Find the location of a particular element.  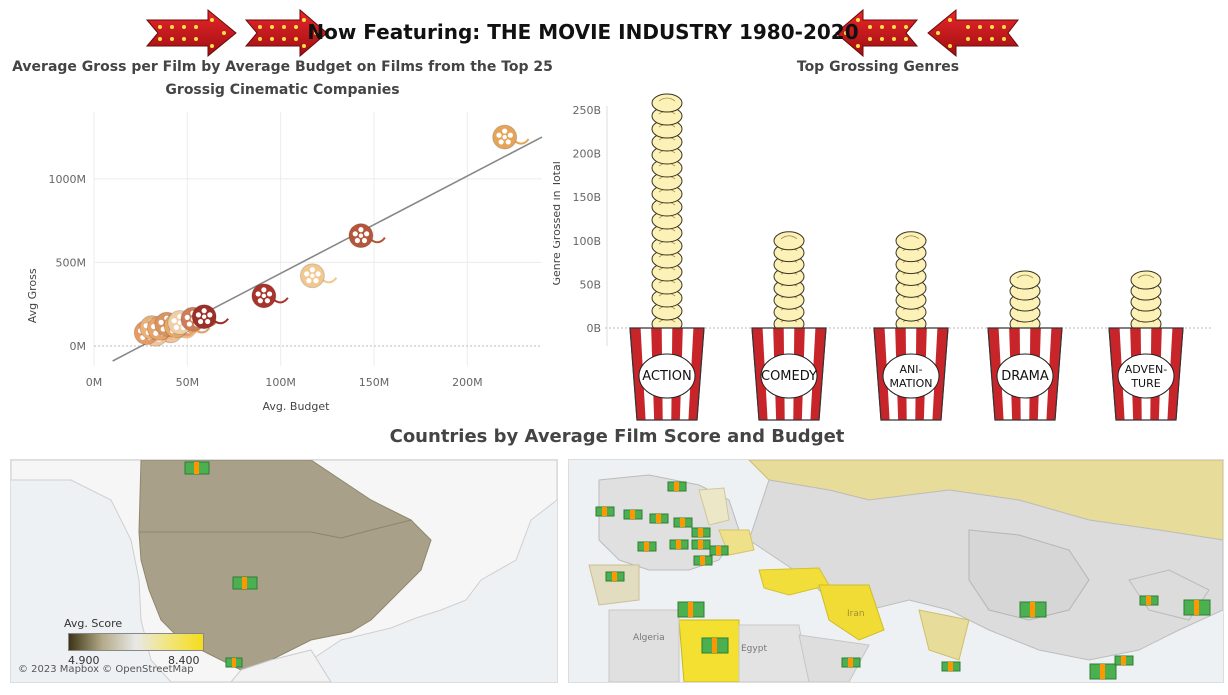

y-tick-label: 250B is located at coordinates (586, 110).